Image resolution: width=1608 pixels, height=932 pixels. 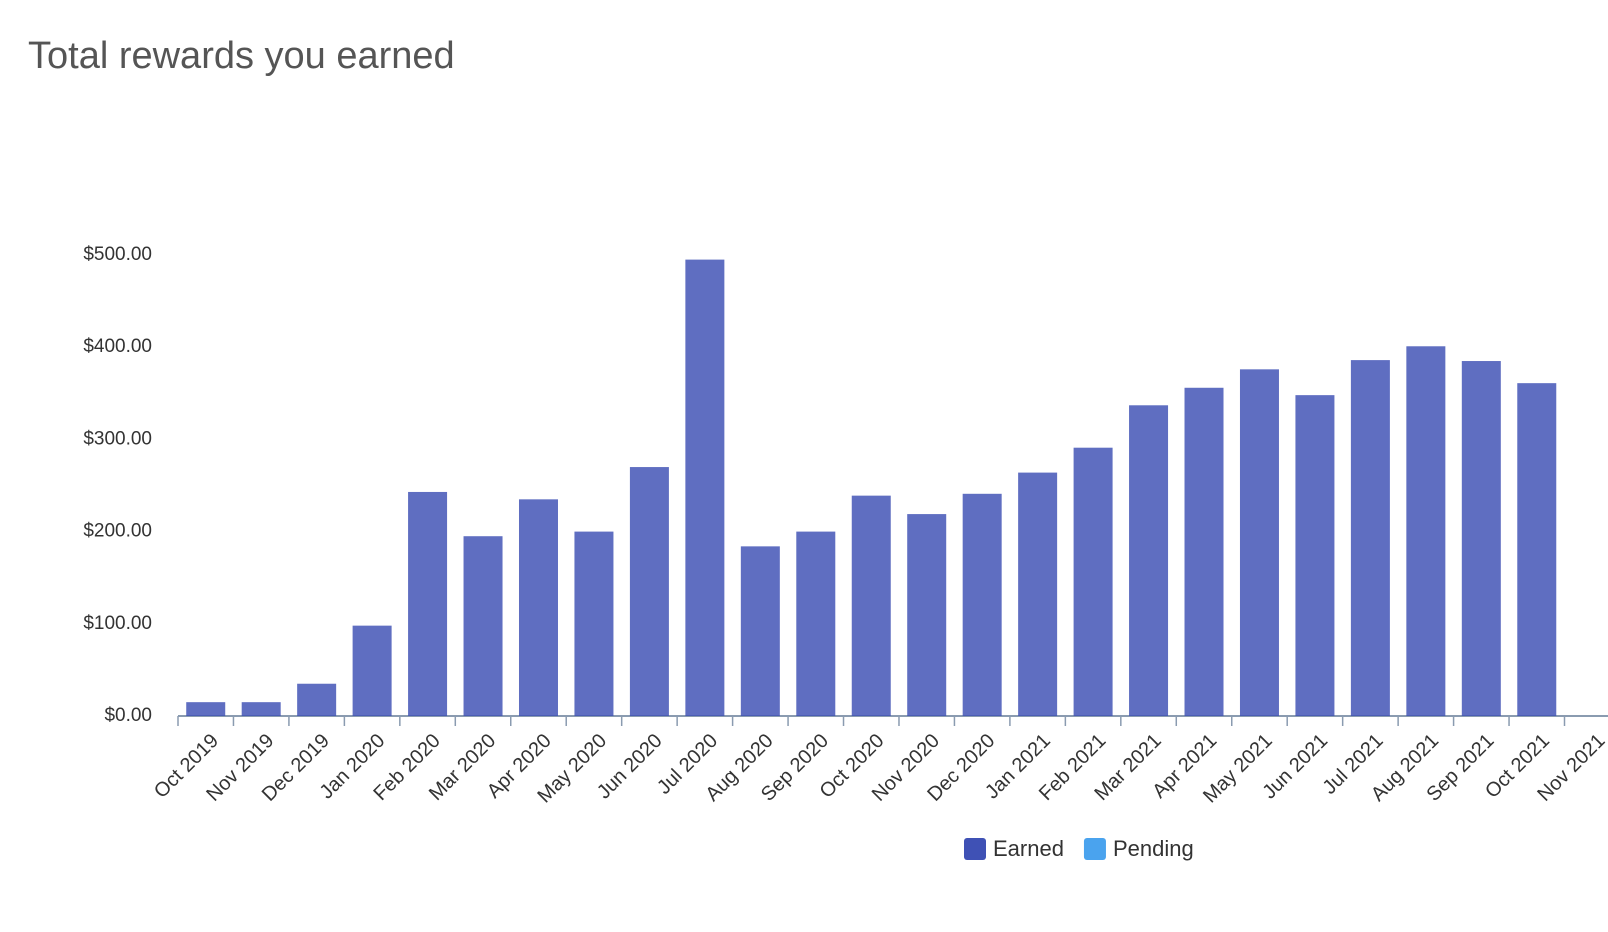 What do you see at coordinates (117, 254) in the screenshot?
I see `y-tick-label: $500.00` at bounding box center [117, 254].